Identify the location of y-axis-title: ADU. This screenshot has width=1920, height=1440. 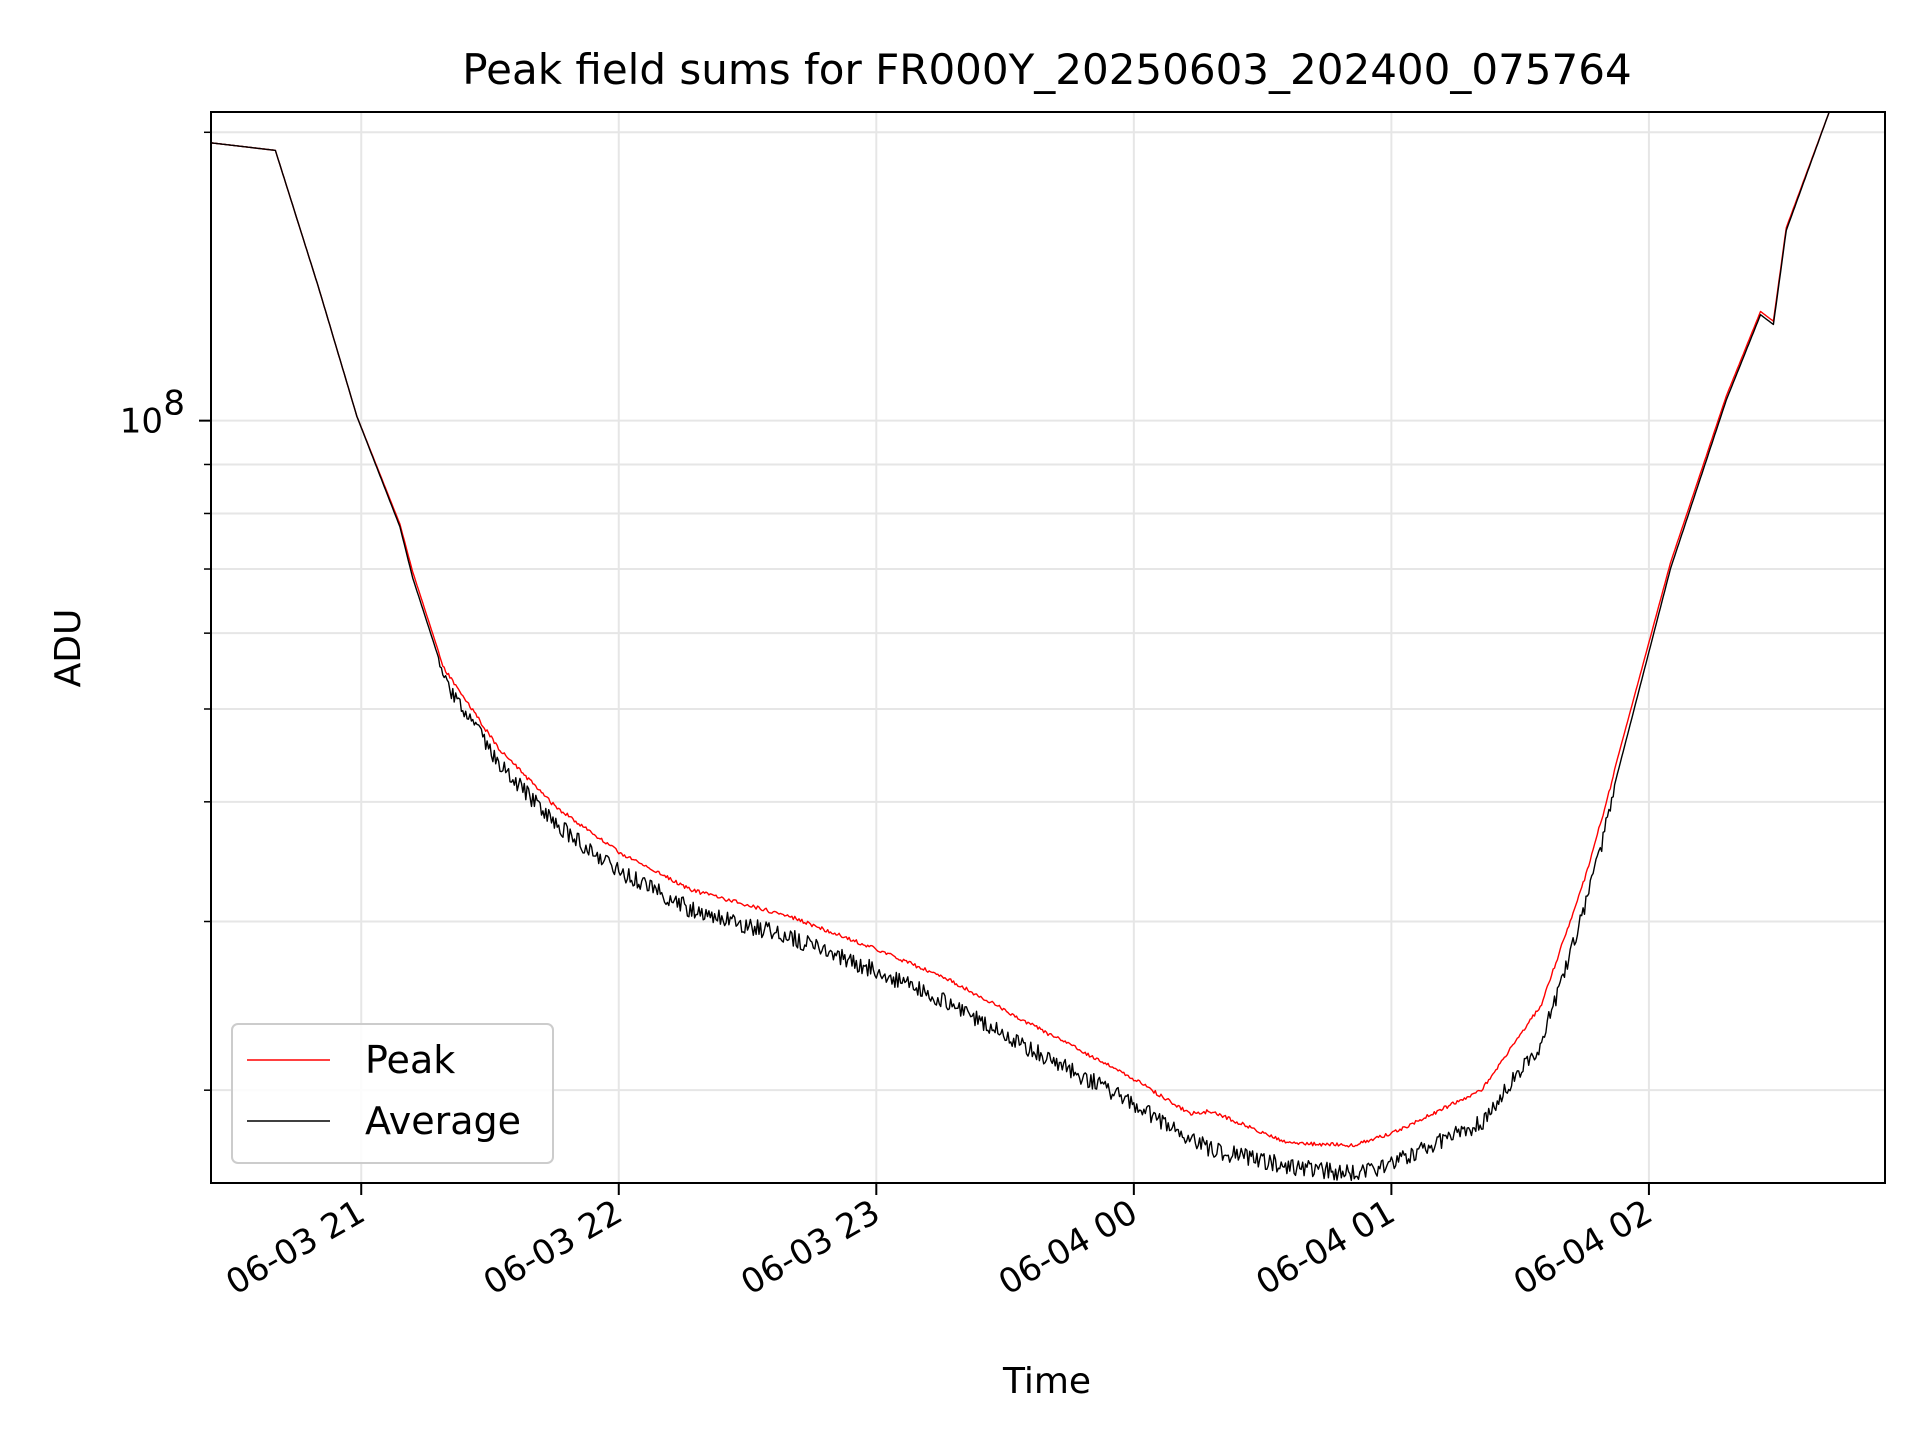
(68, 648).